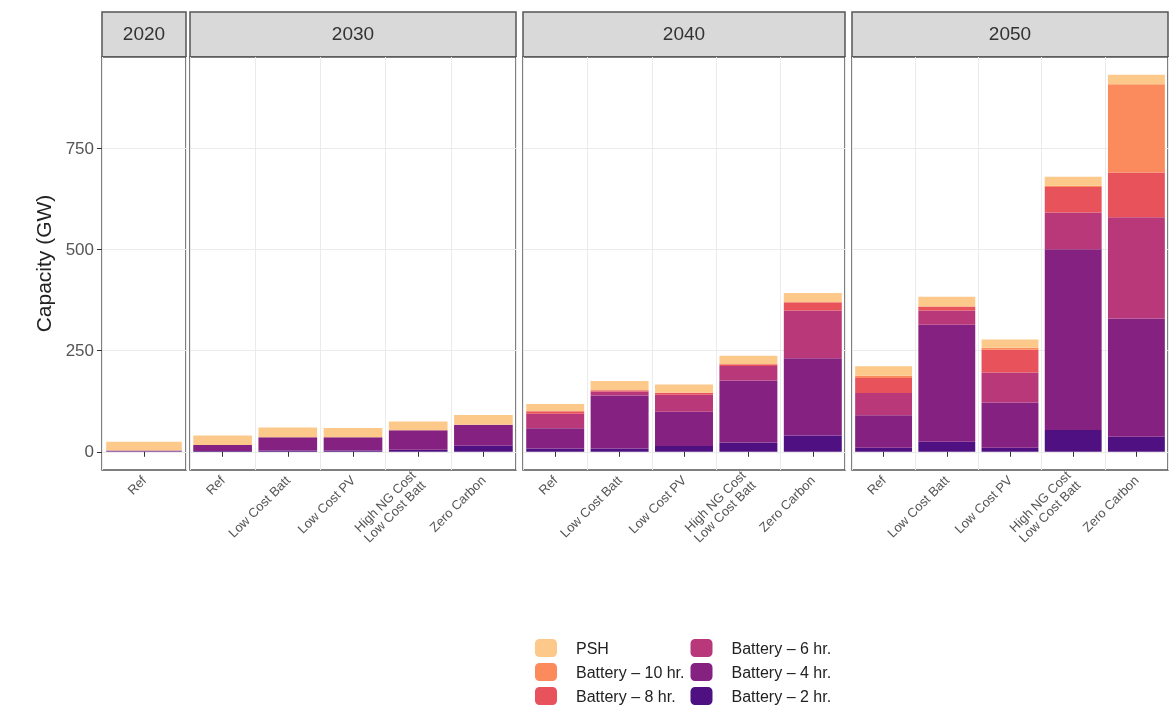 The height and width of the screenshot is (710, 1171). What do you see at coordinates (592, 648) in the screenshot?
I see `legend-label: PSH` at bounding box center [592, 648].